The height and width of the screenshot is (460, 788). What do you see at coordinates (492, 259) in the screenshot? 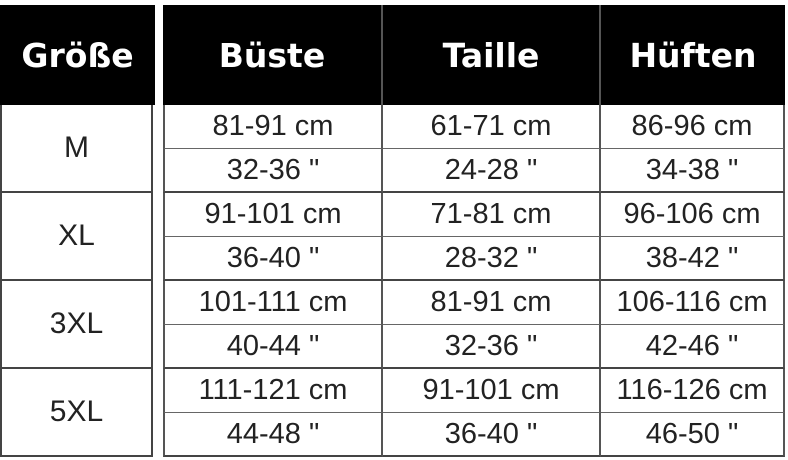
I see `measure-cell: 28-32 "` at bounding box center [492, 259].